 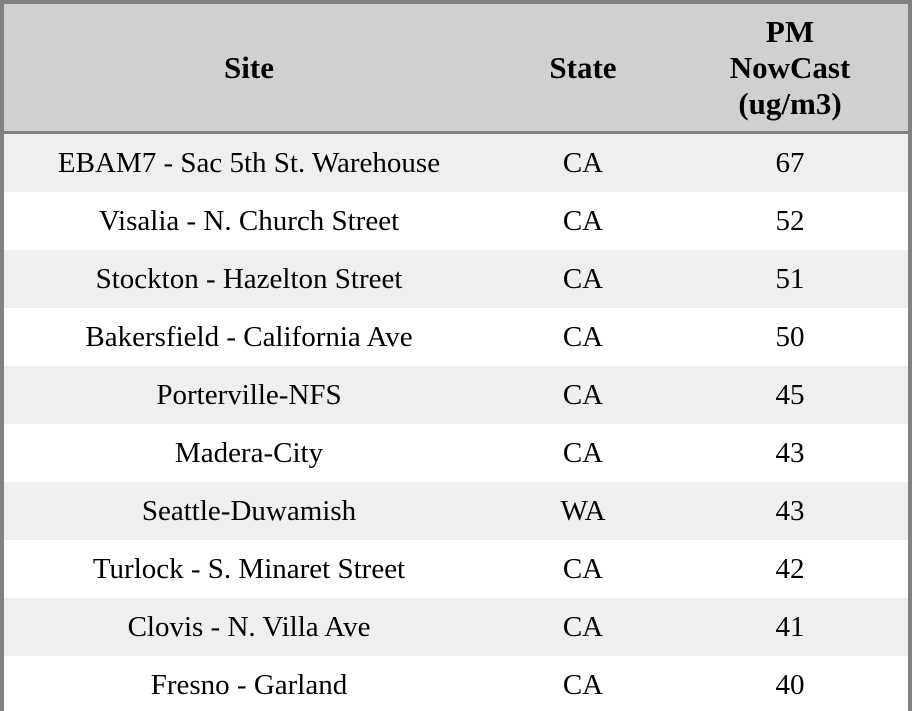 What do you see at coordinates (790, 394) in the screenshot?
I see `pm-nowcast-cell: 45` at bounding box center [790, 394].